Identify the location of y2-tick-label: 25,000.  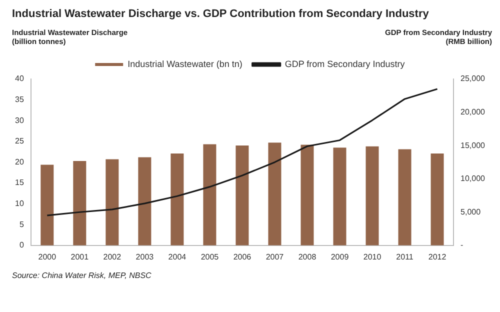
(473, 79).